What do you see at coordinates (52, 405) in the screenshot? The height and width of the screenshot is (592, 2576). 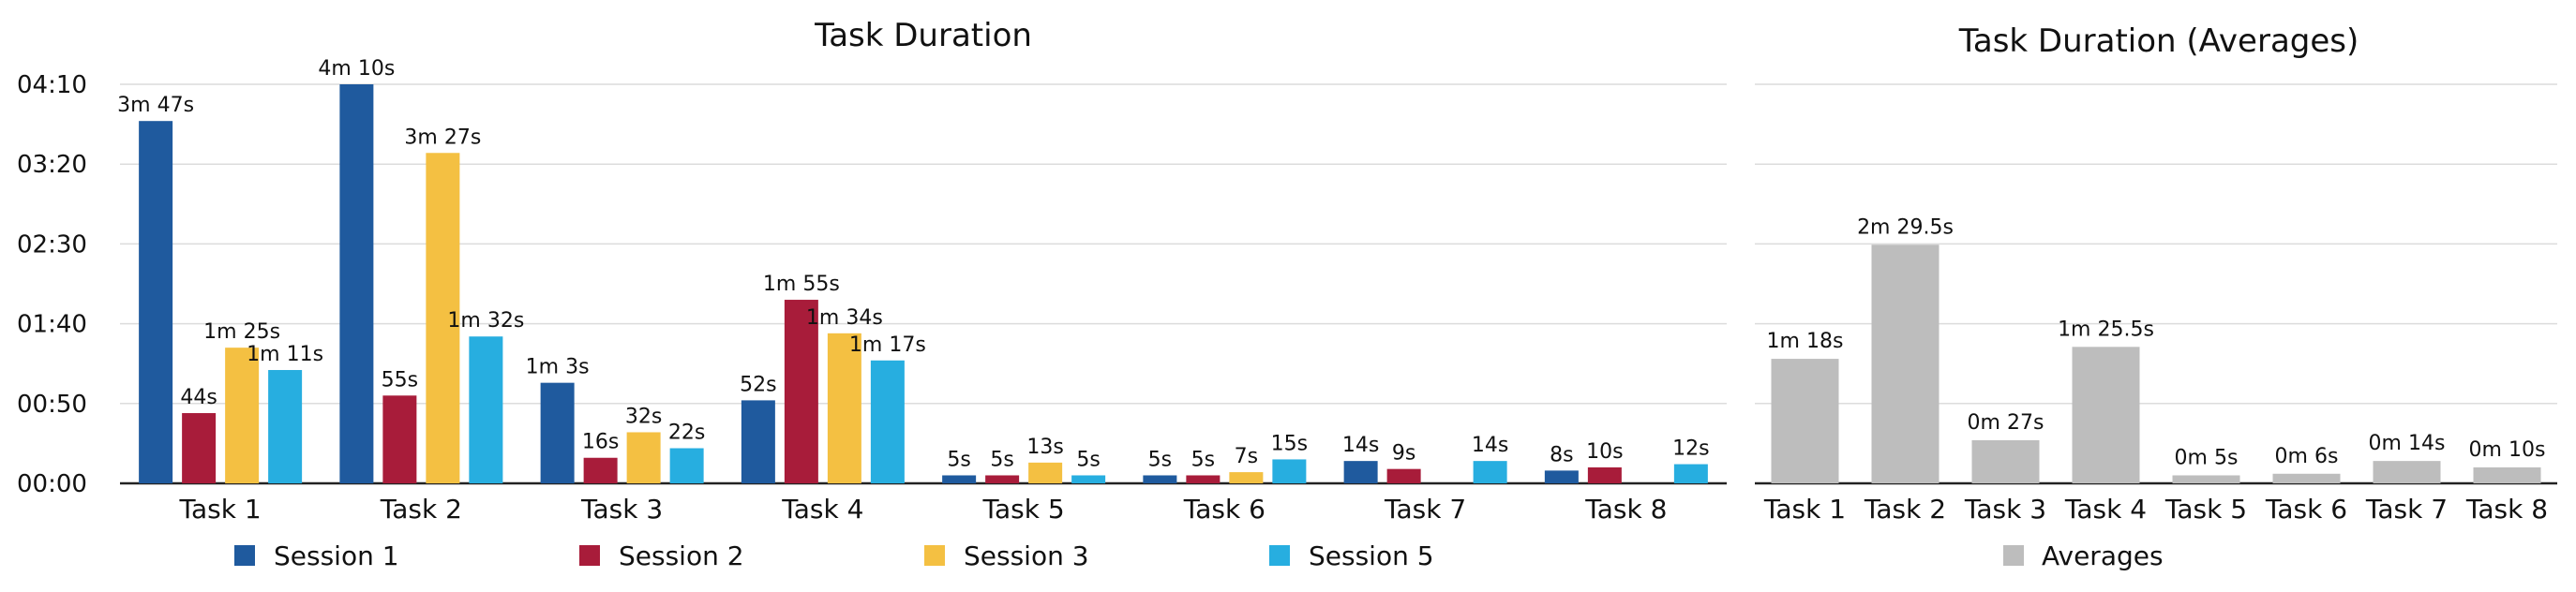 I see `y-tick-label: 00:50` at bounding box center [52, 405].